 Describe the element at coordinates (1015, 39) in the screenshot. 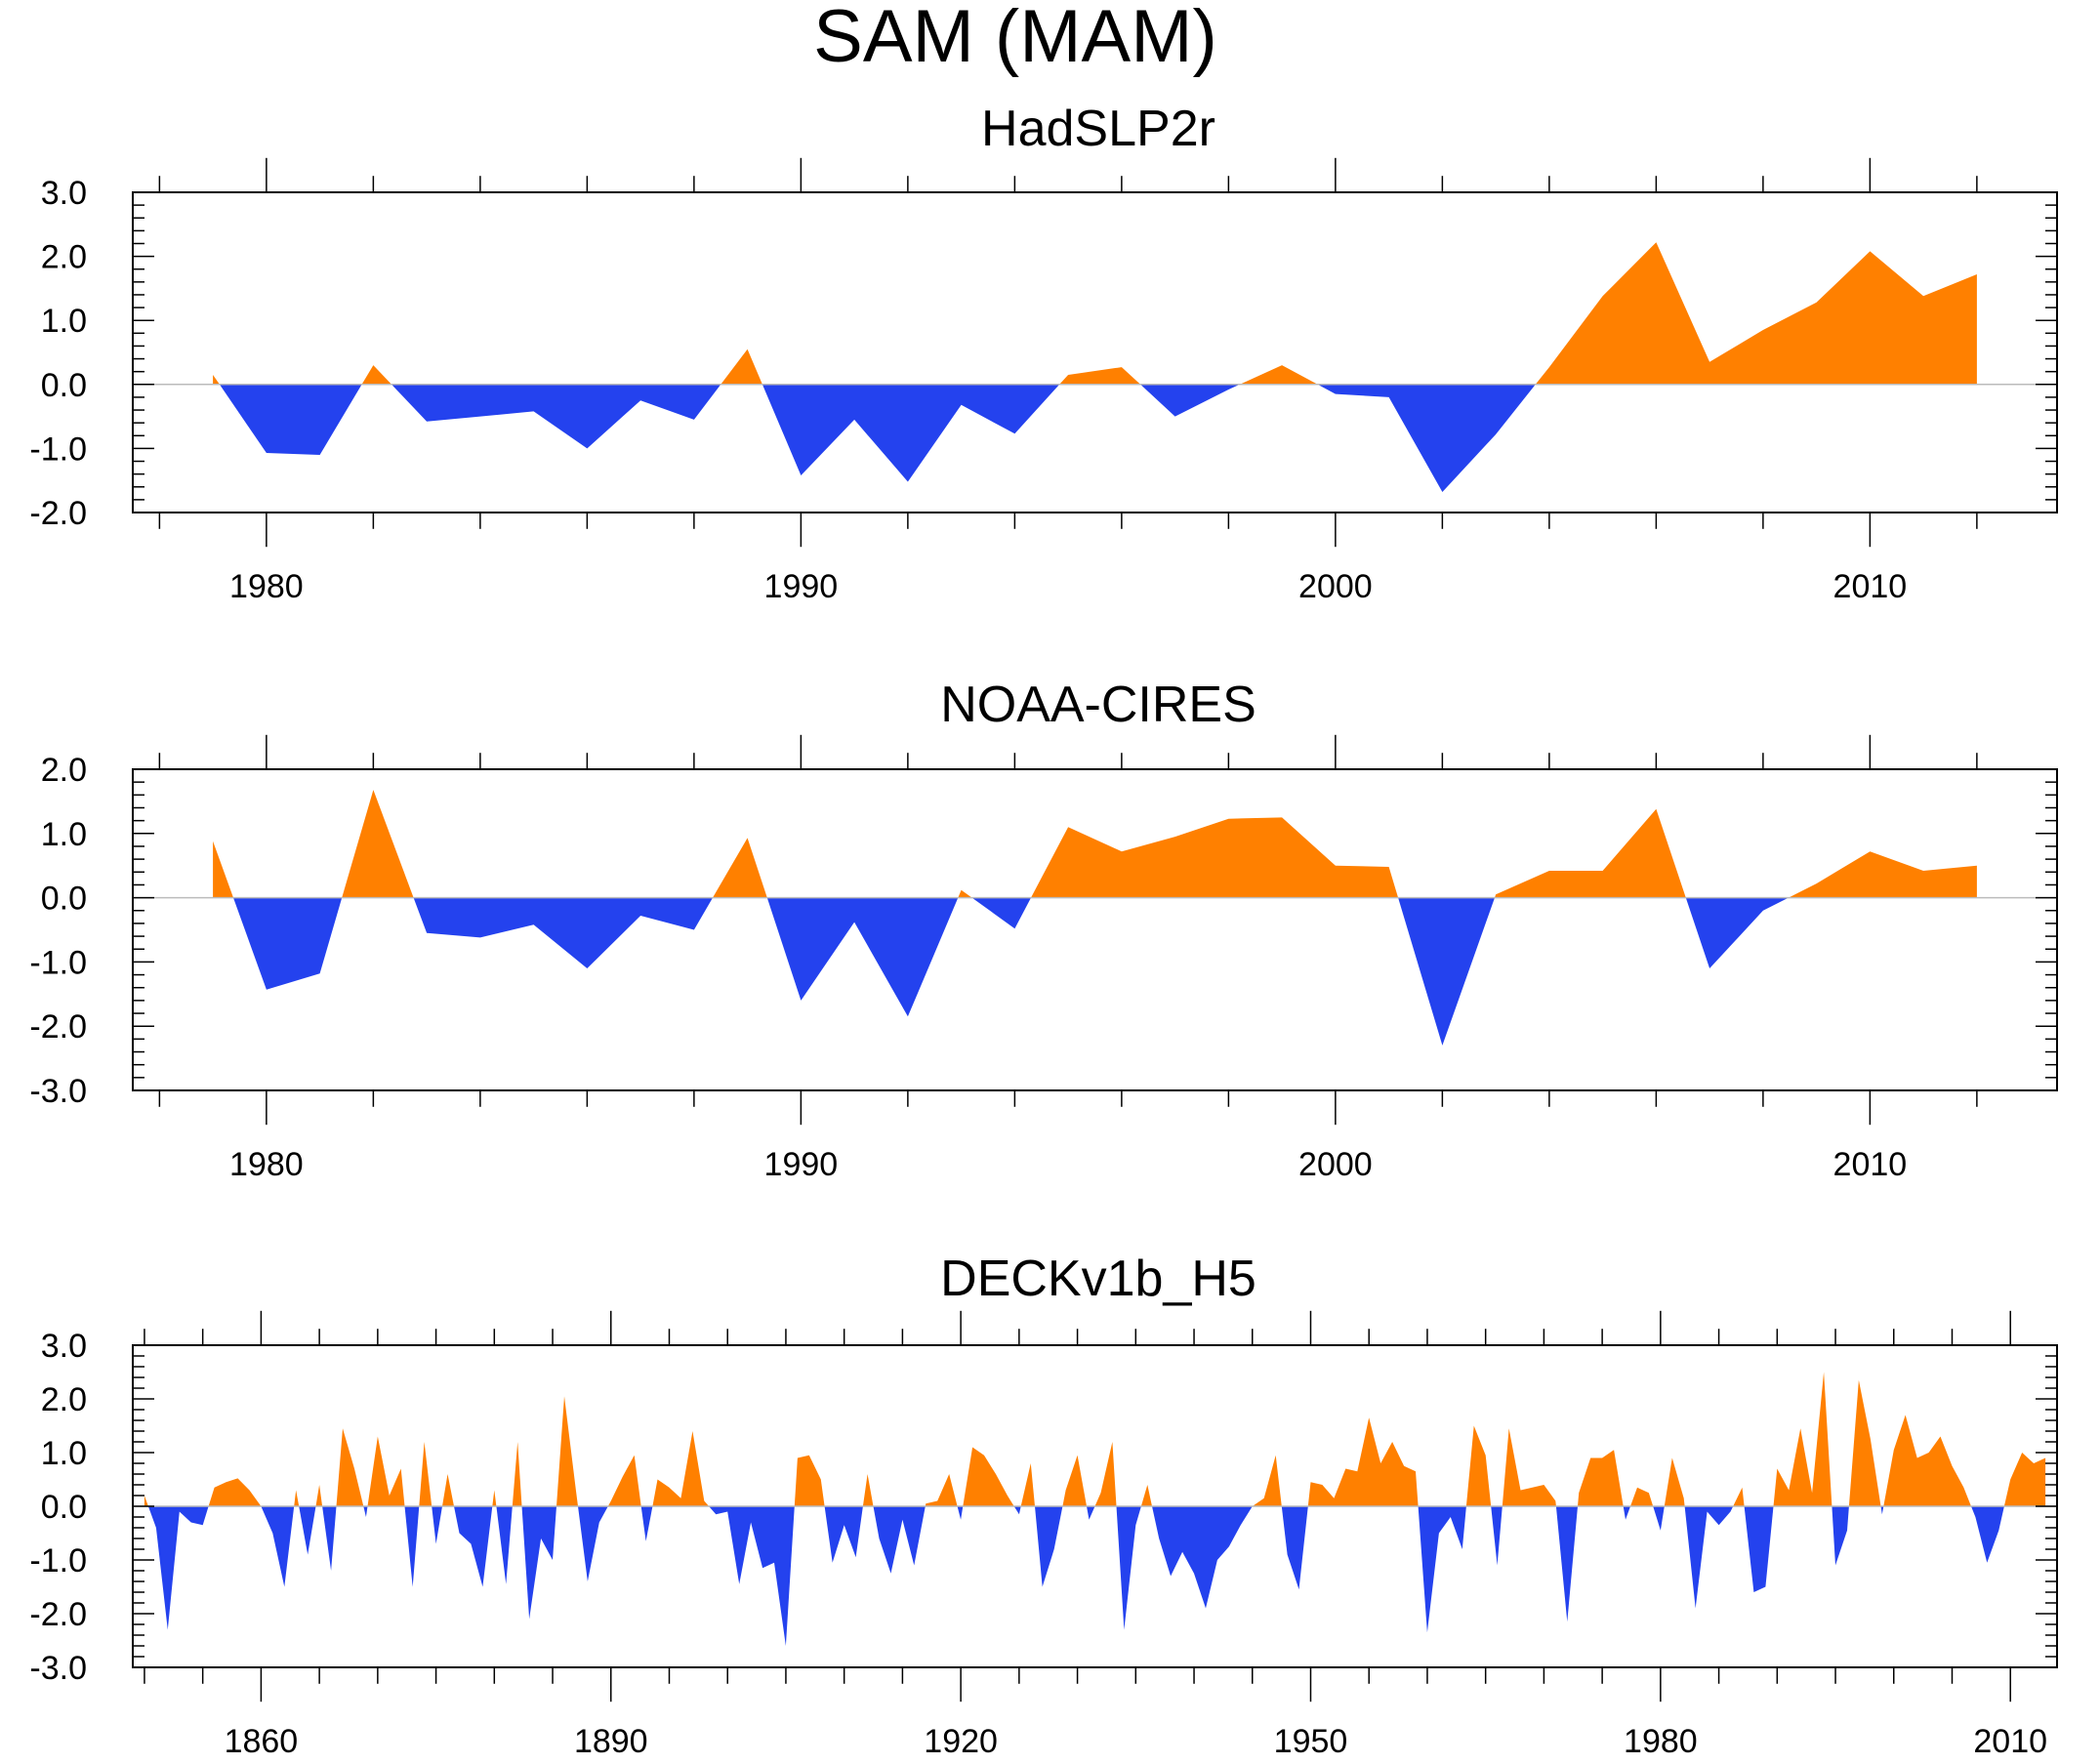

I see `figure-title: SAM (MAM)` at that location.